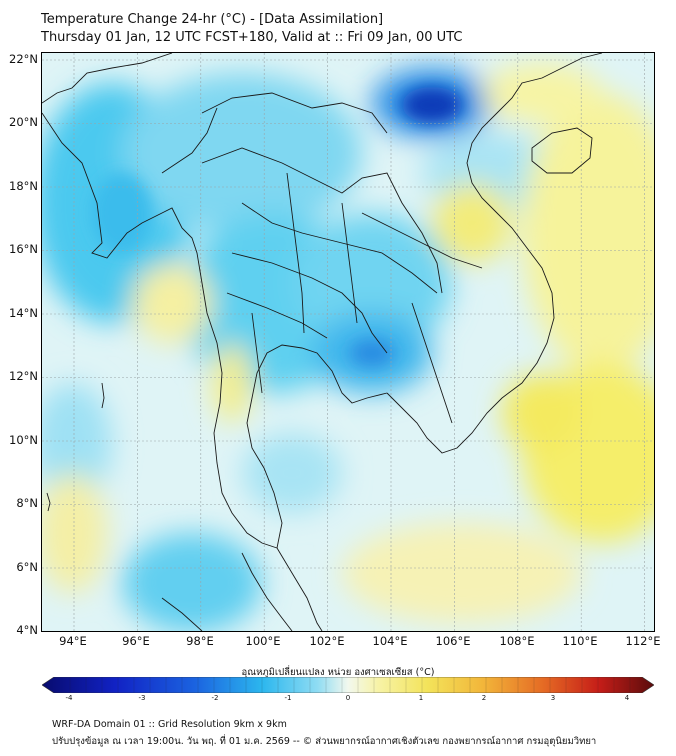  What do you see at coordinates (27, 630) in the screenshot?
I see `lat-label-4: 4°N` at bounding box center [27, 630].